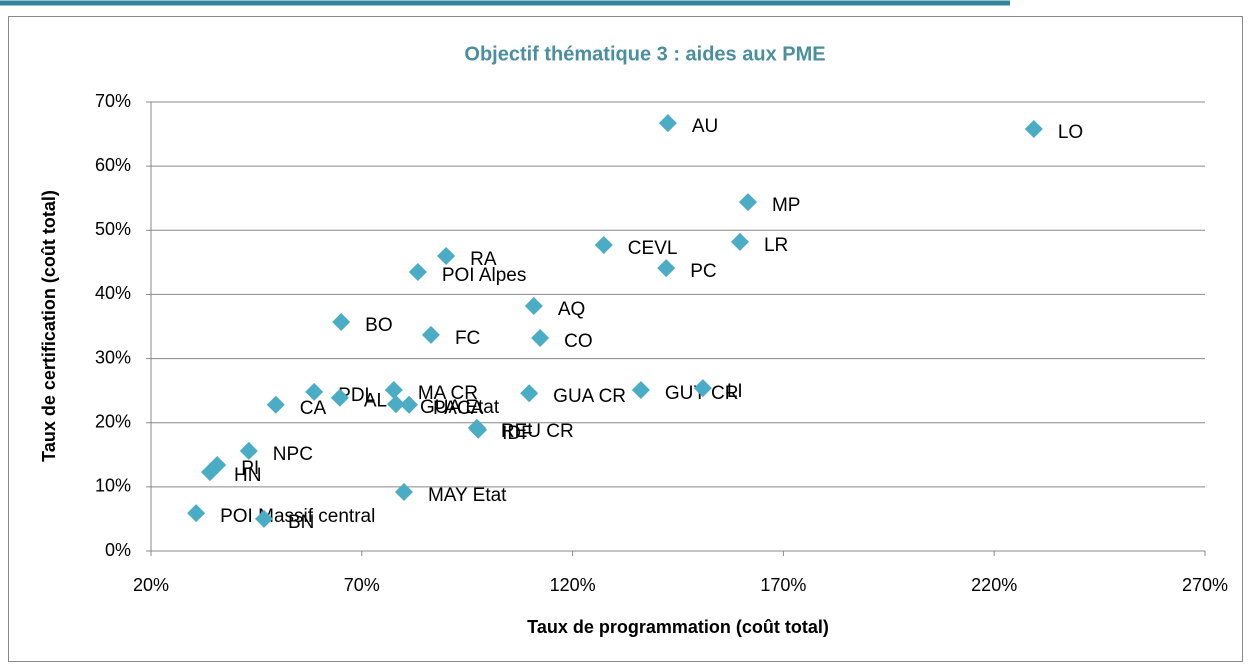  Describe the element at coordinates (118, 550) in the screenshot. I see `y-tick-label: 0%` at that location.